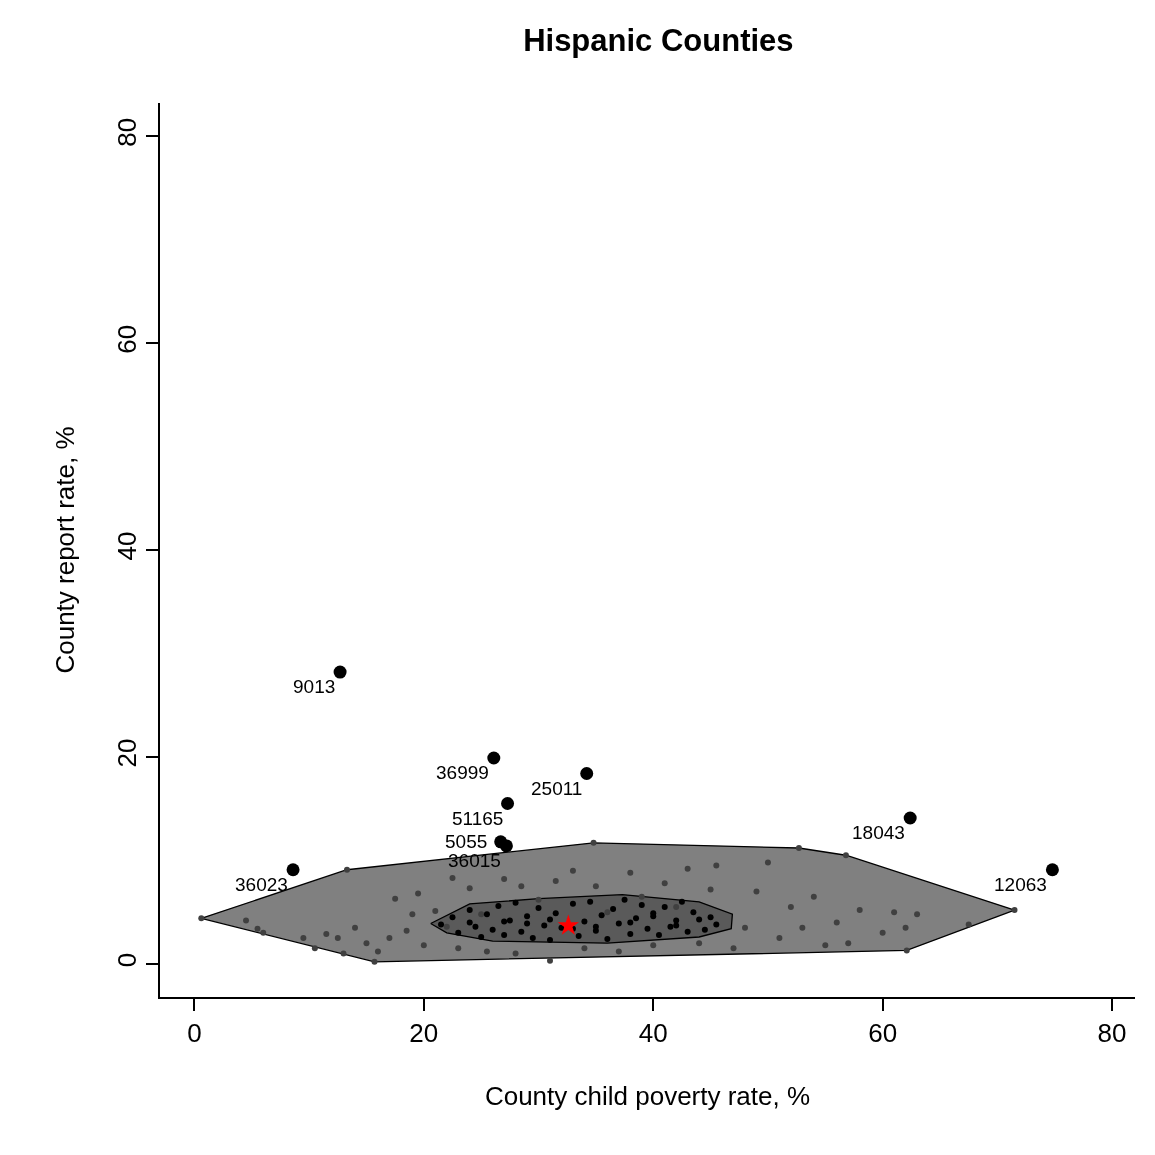 The image size is (1155, 1155). I want to click on annotation: 36015, so click(474, 860).